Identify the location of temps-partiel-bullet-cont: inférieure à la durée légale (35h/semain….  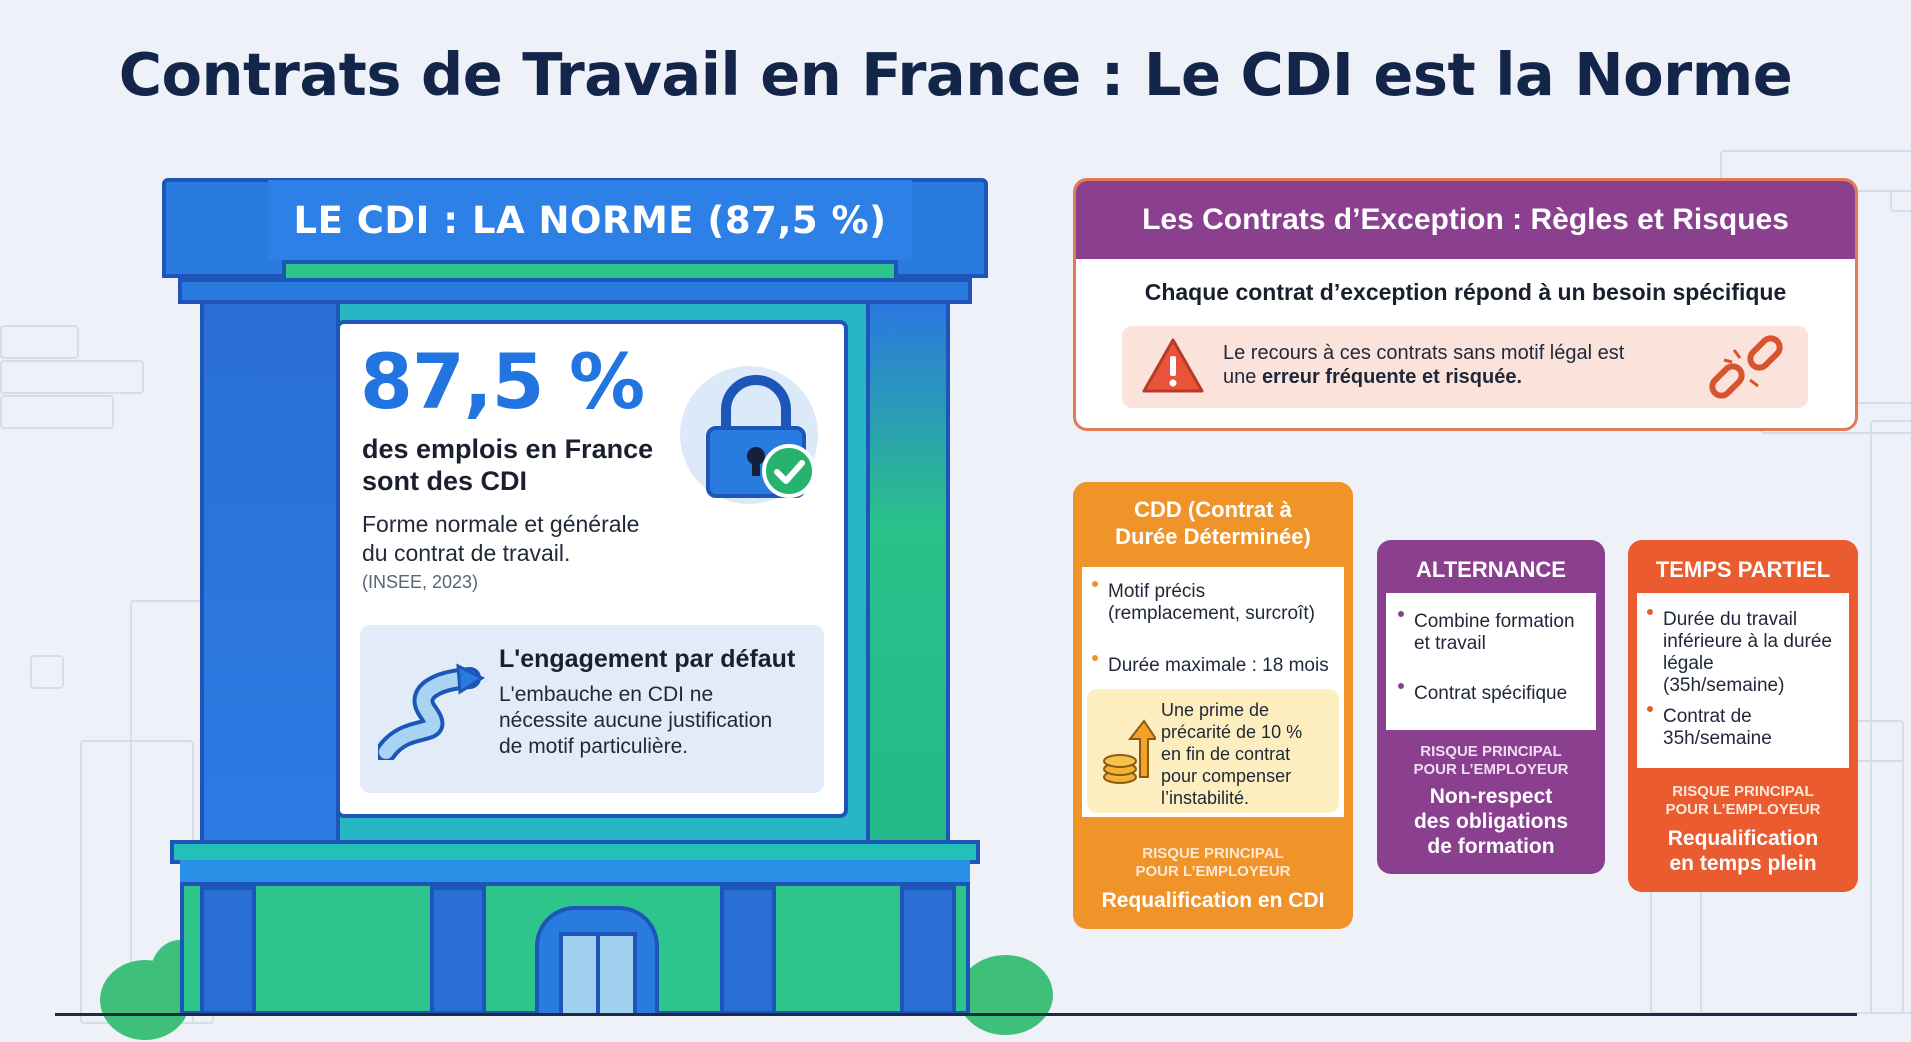
(1747, 664).